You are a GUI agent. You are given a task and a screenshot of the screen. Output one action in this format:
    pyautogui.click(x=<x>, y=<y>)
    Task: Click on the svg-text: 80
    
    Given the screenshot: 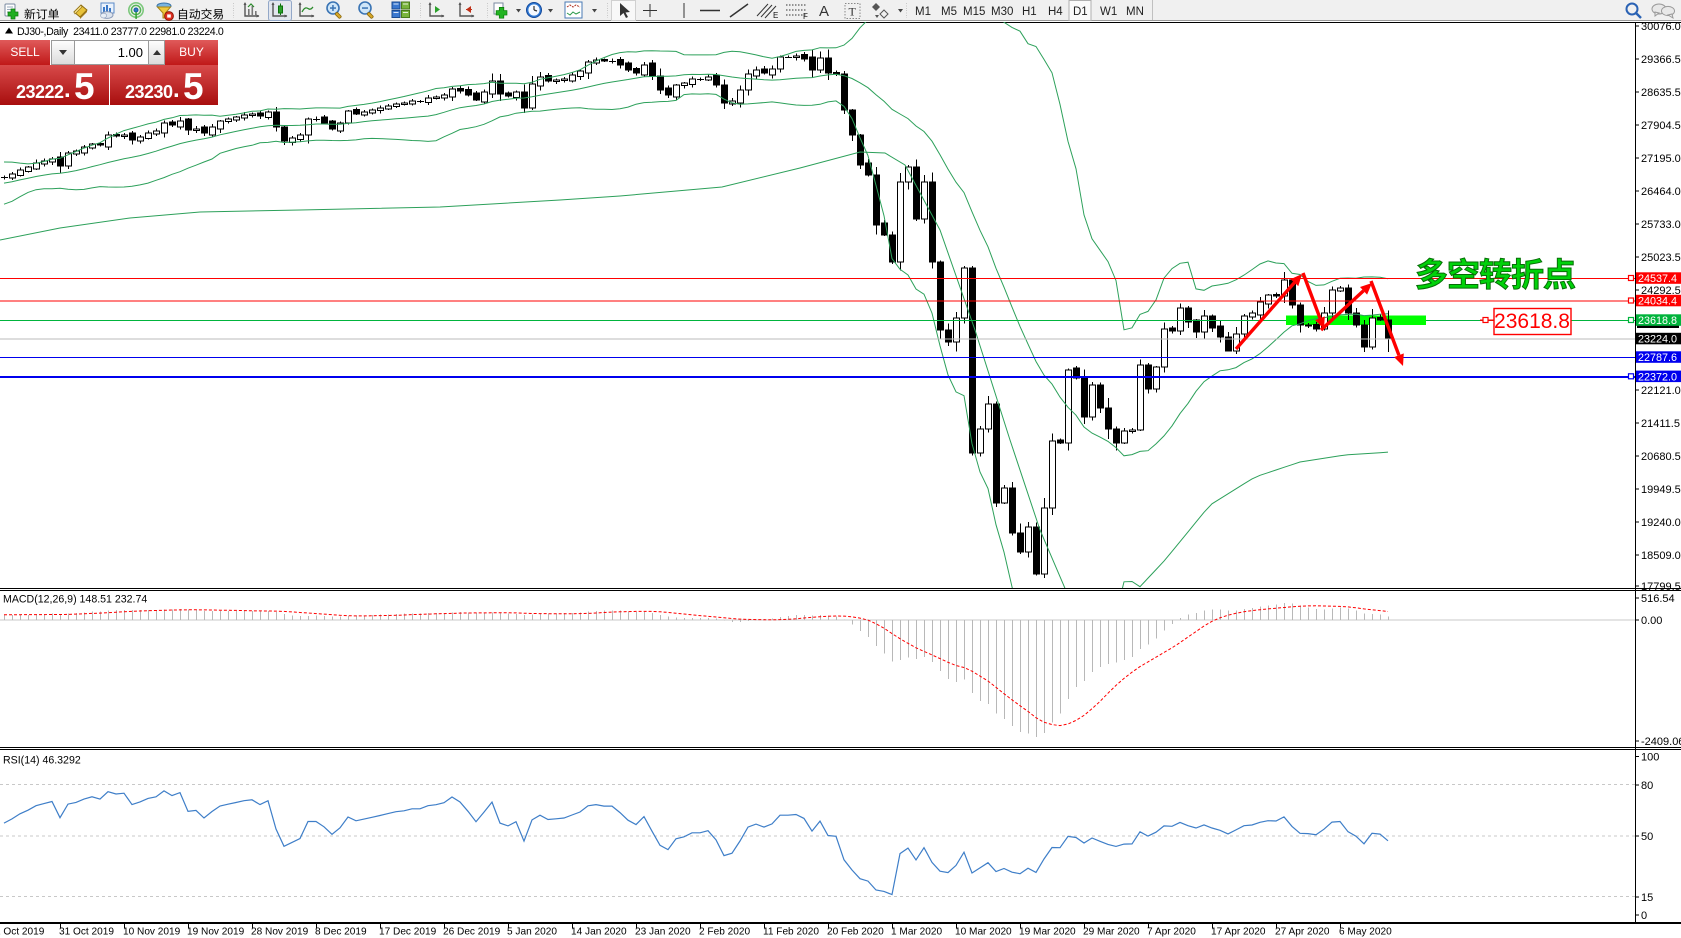 What is the action you would take?
    pyautogui.click(x=1647, y=786)
    